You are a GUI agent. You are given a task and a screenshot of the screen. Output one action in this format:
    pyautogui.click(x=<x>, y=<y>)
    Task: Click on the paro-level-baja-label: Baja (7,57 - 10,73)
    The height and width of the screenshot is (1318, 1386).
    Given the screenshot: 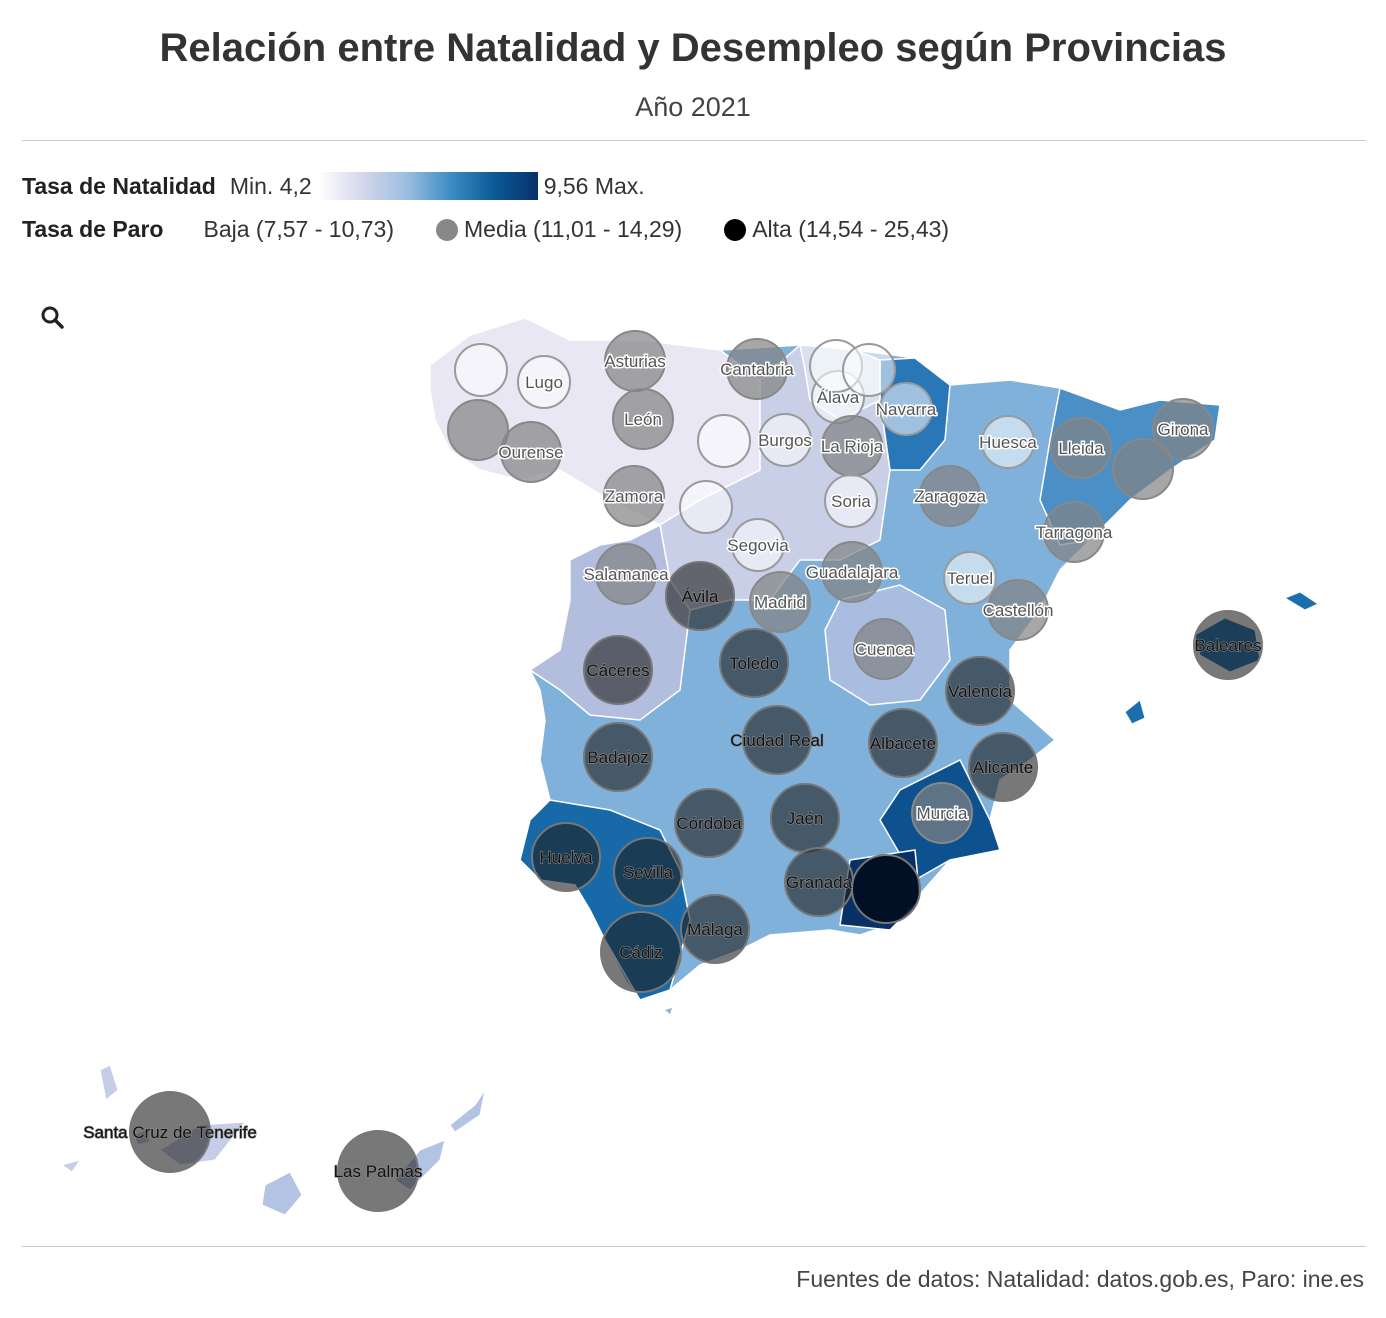 What is the action you would take?
    pyautogui.click(x=298, y=229)
    